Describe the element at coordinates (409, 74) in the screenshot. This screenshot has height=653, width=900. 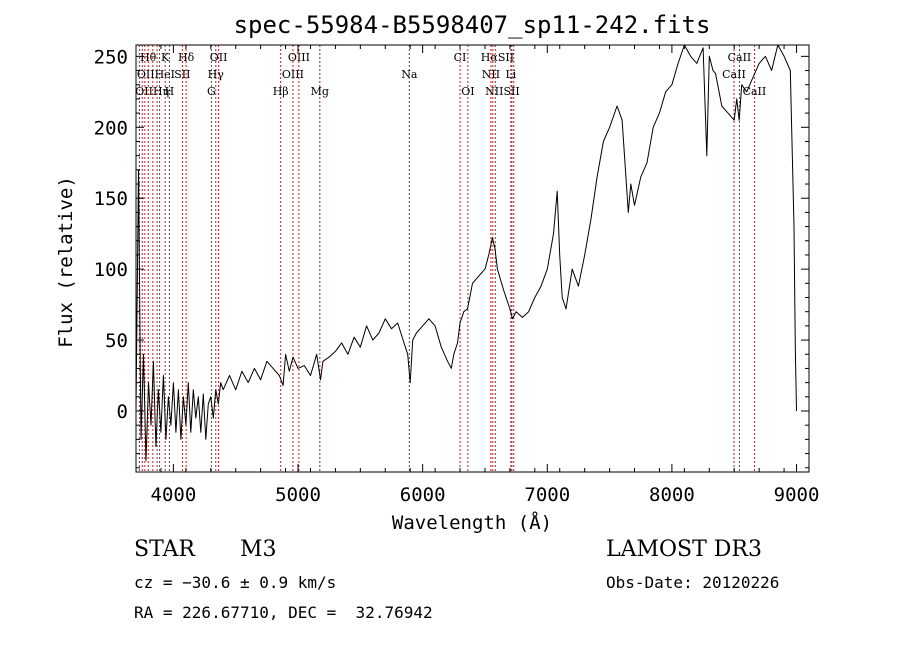
I see `line-label: Na` at that location.